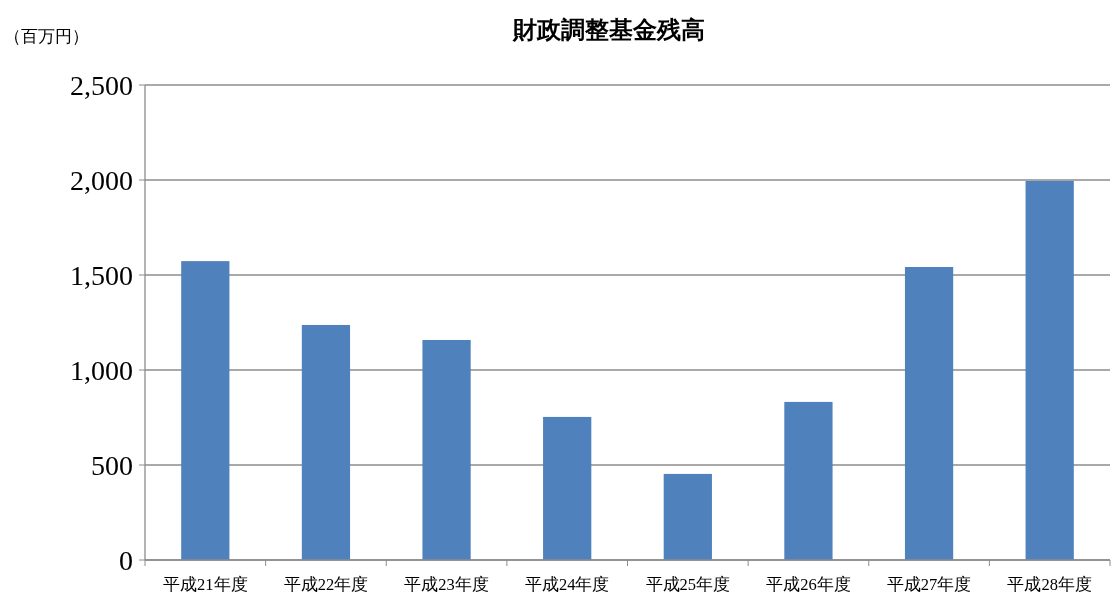 Image resolution: width=1113 pixels, height=600 pixels. Describe the element at coordinates (326, 584) in the screenshot. I see `x-tick-label: 平成22年度` at that location.